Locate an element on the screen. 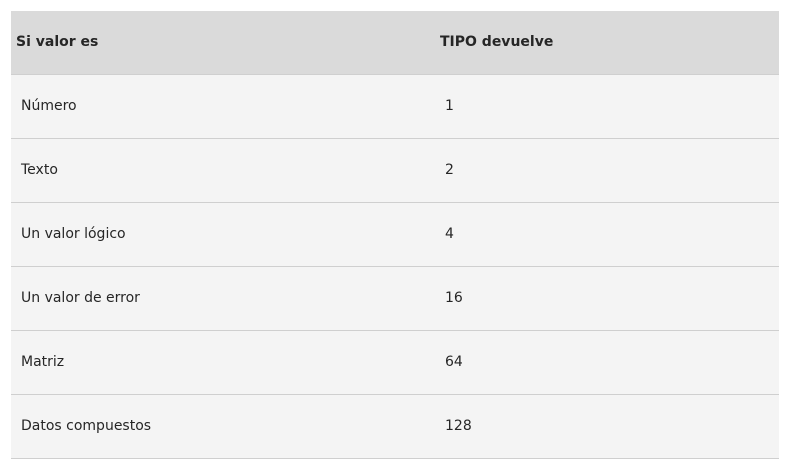 This screenshot has width=793, height=476. cell-value: Número is located at coordinates (49, 106).